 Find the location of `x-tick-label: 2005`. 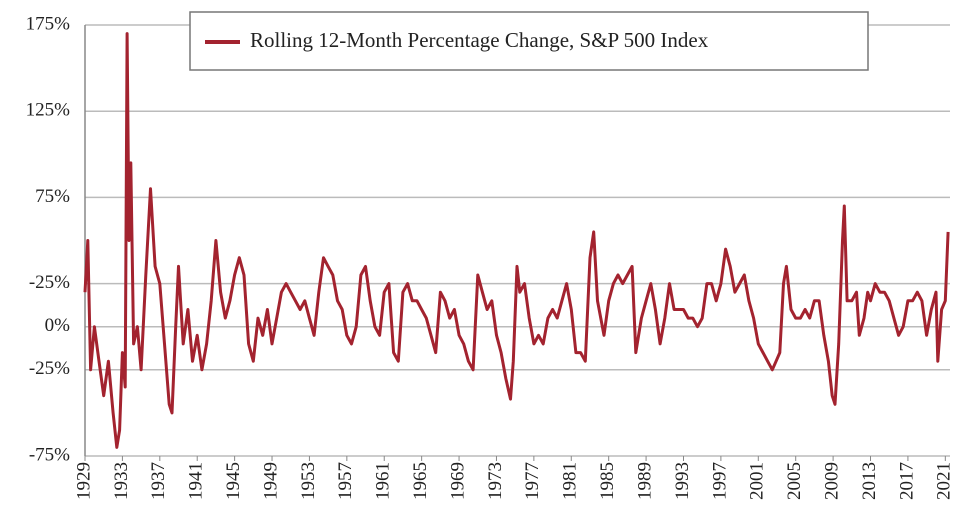

x-tick-label: 2005 is located at coordinates (794, 481).